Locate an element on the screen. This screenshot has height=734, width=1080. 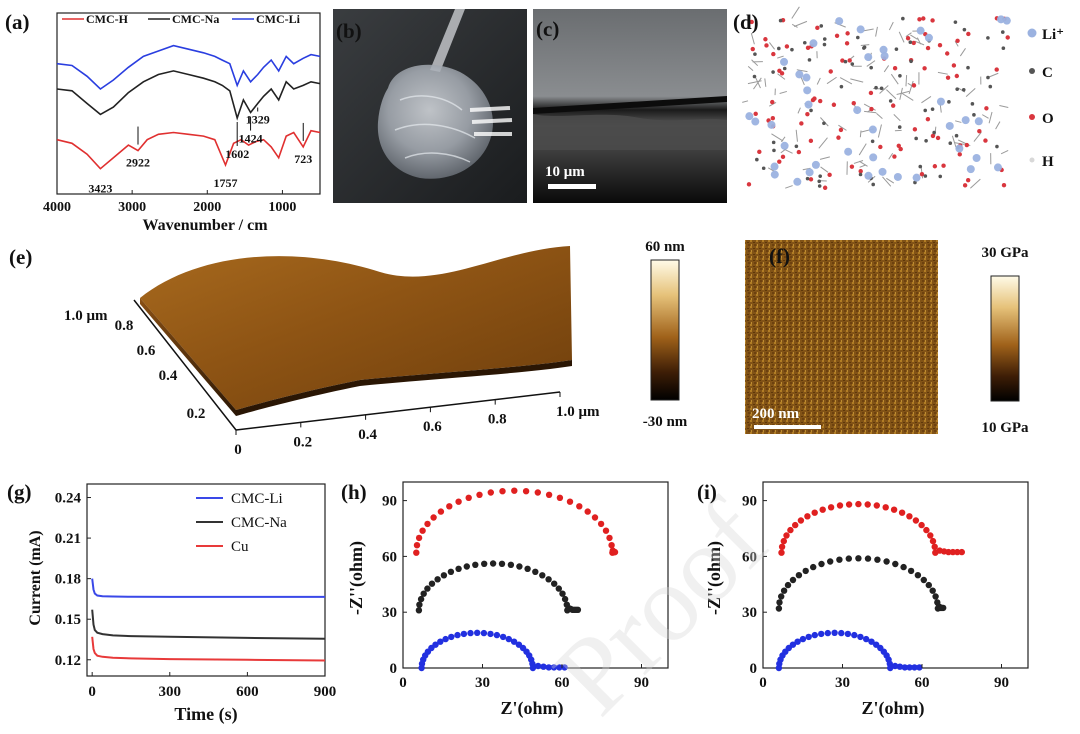
panel-label-d: (d) is located at coordinates (746, 22).